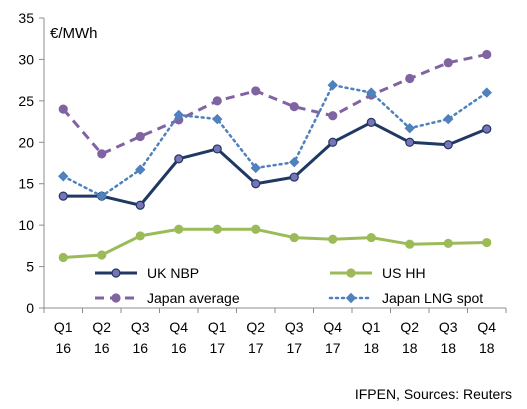  I want to click on y-tick-label: 20, so click(26, 142).